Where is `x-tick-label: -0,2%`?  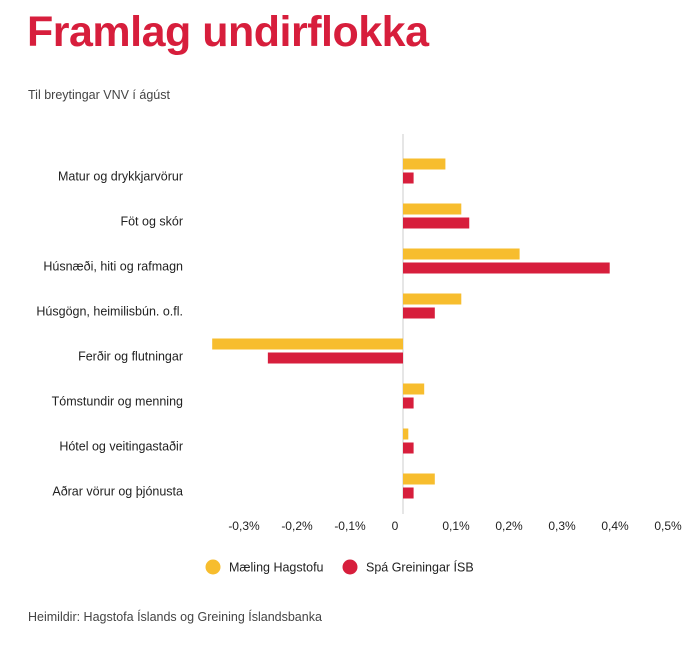 x-tick-label: -0,2% is located at coordinates (297, 526).